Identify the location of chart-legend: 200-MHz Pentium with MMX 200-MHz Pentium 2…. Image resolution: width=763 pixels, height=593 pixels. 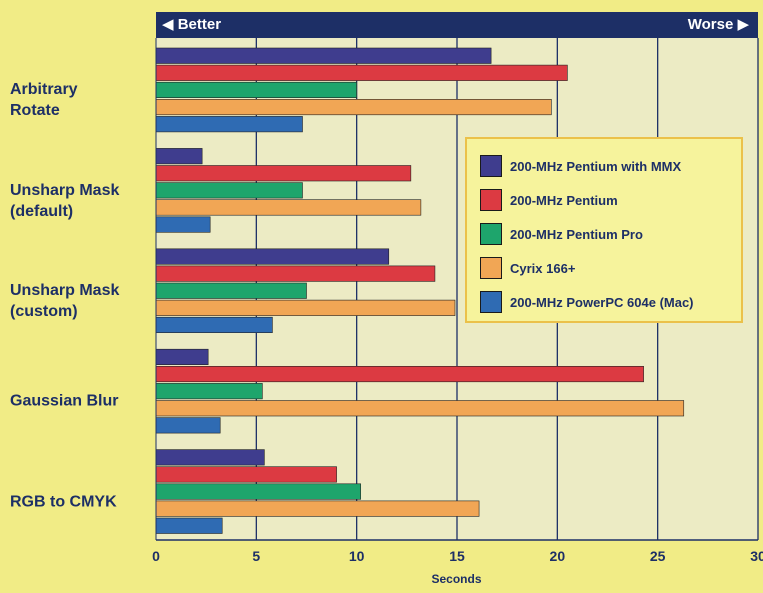
(604, 230).